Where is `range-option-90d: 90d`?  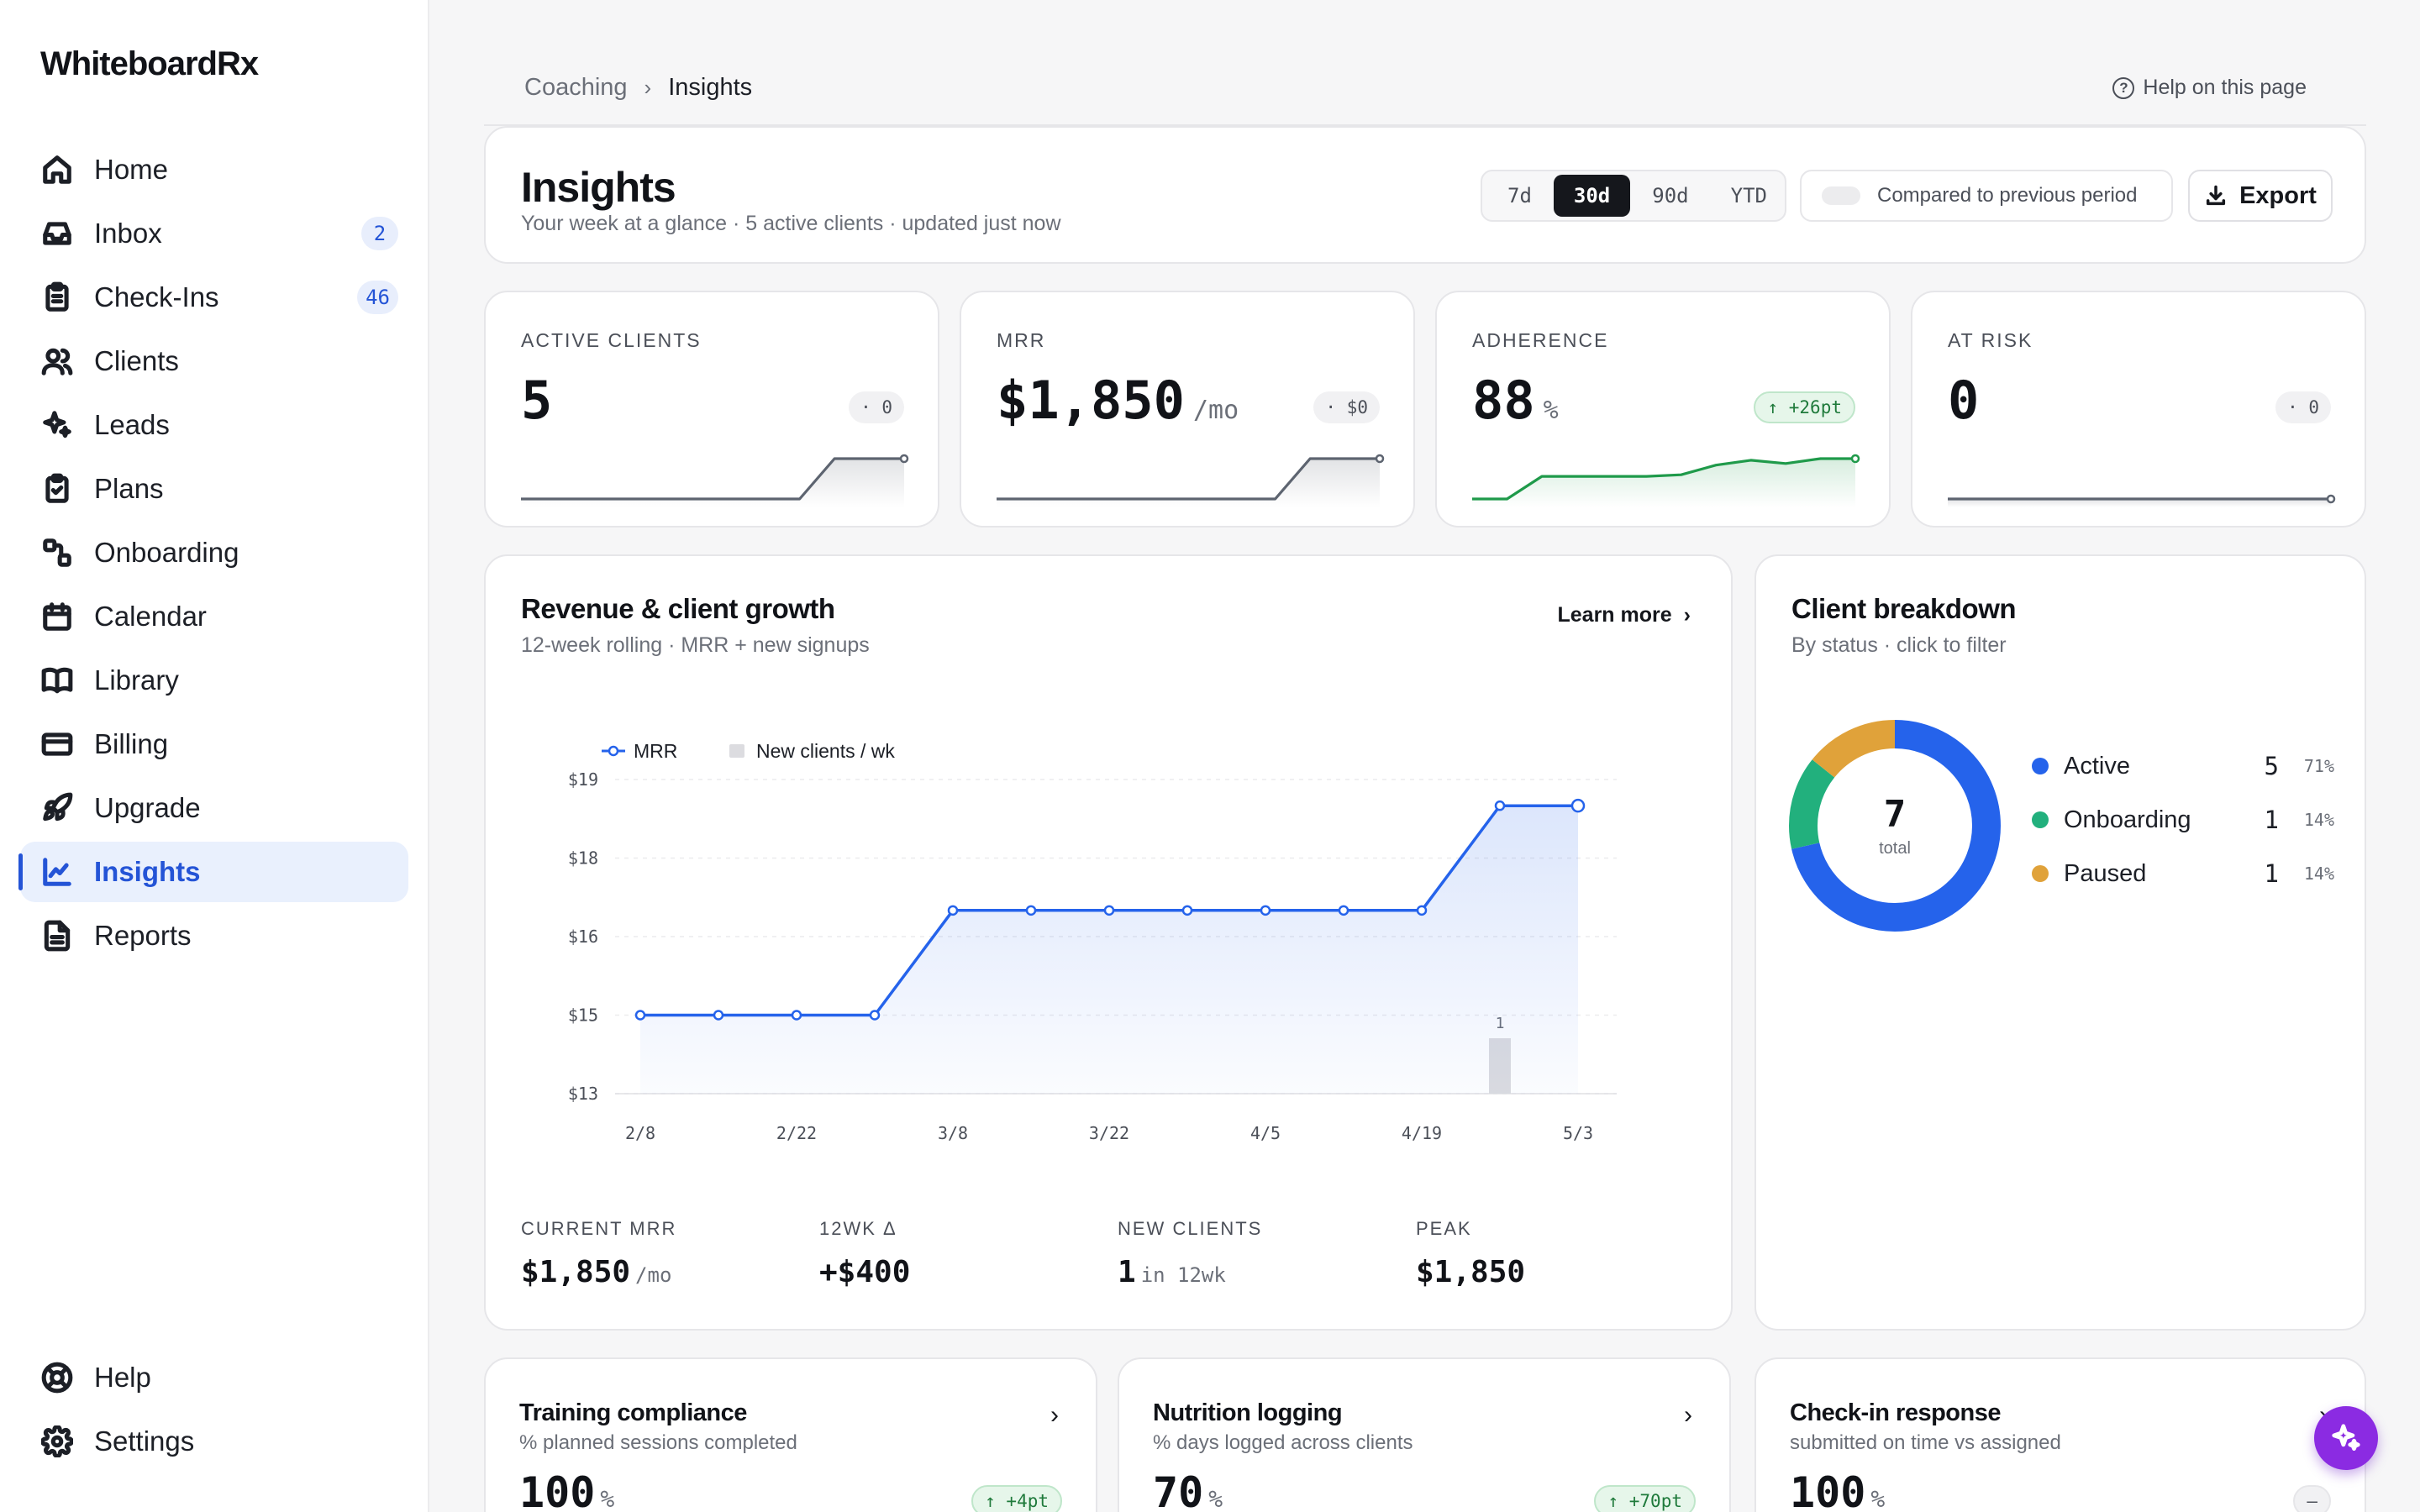 range-option-90d: 90d is located at coordinates (1670, 195).